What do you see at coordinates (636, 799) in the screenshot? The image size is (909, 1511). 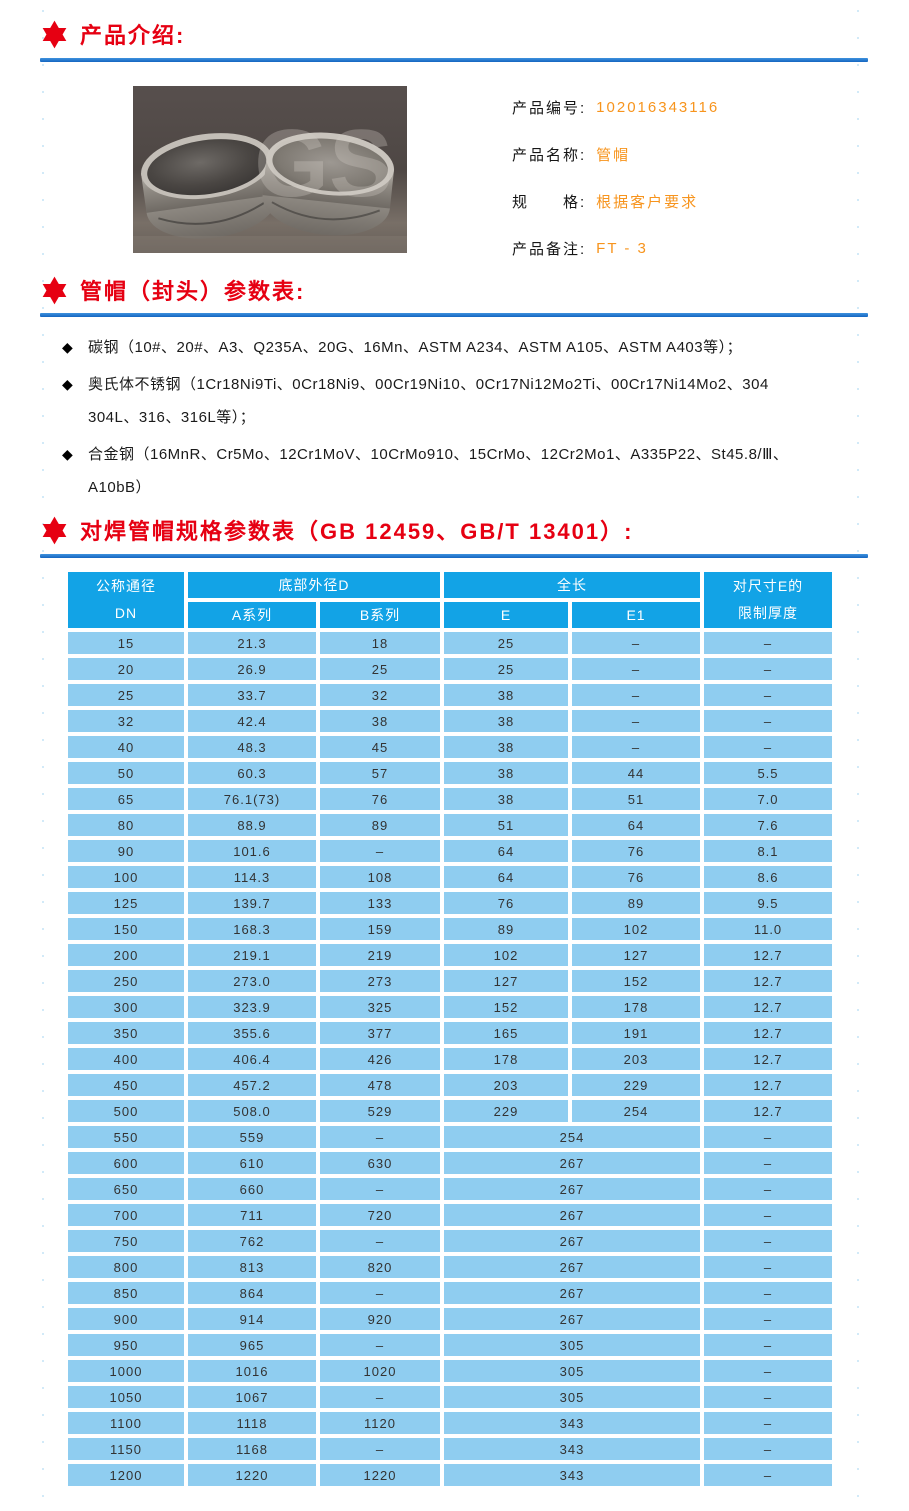 I see `table-cell: 51` at bounding box center [636, 799].